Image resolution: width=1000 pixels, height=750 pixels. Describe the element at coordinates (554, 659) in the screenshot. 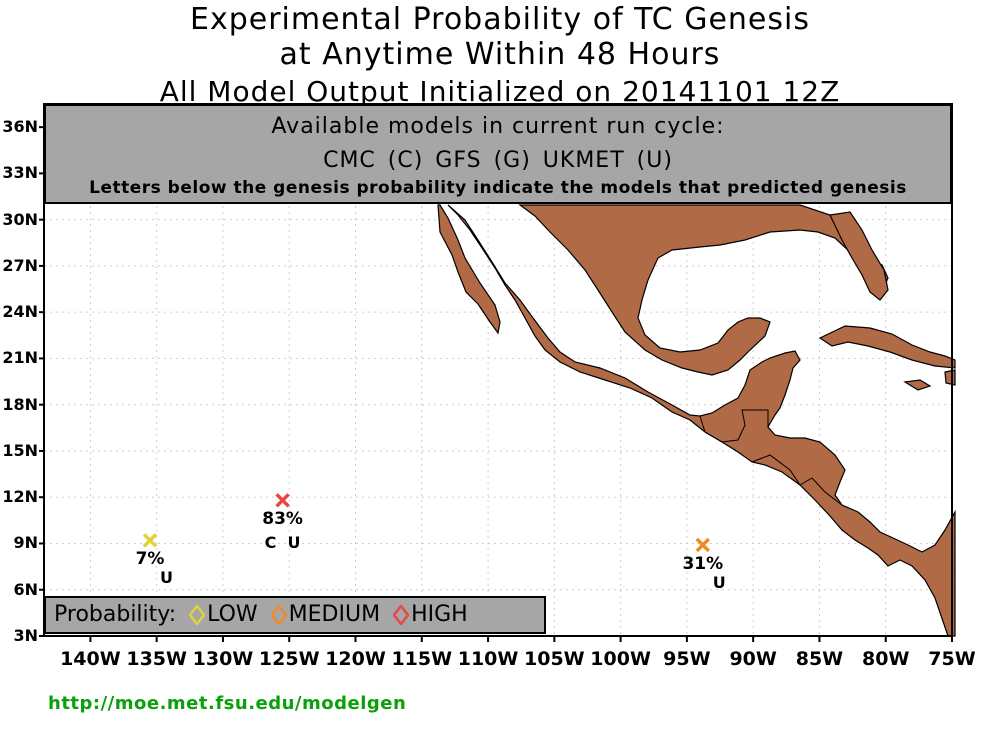

I see `lon-tick-label: 105W` at that location.